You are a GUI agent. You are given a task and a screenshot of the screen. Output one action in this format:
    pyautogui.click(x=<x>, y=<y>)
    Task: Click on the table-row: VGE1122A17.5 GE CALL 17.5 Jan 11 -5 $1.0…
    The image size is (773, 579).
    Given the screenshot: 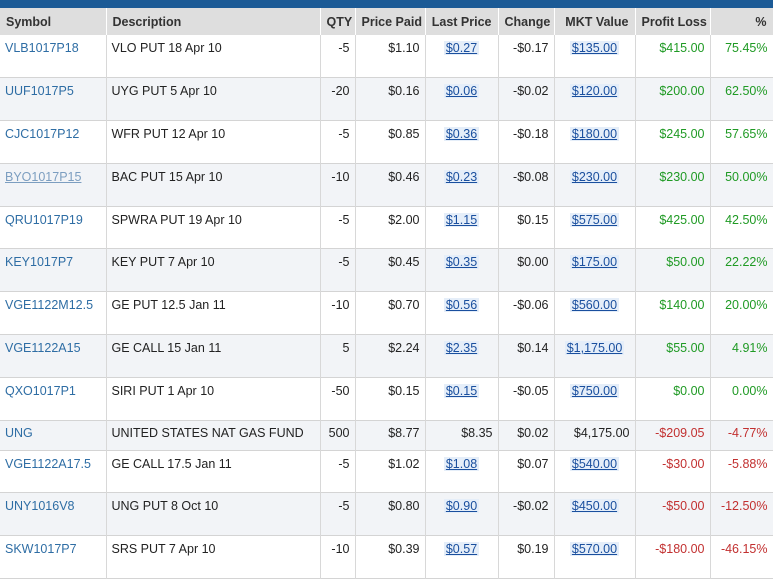 What is the action you would take?
    pyautogui.click(x=386, y=471)
    